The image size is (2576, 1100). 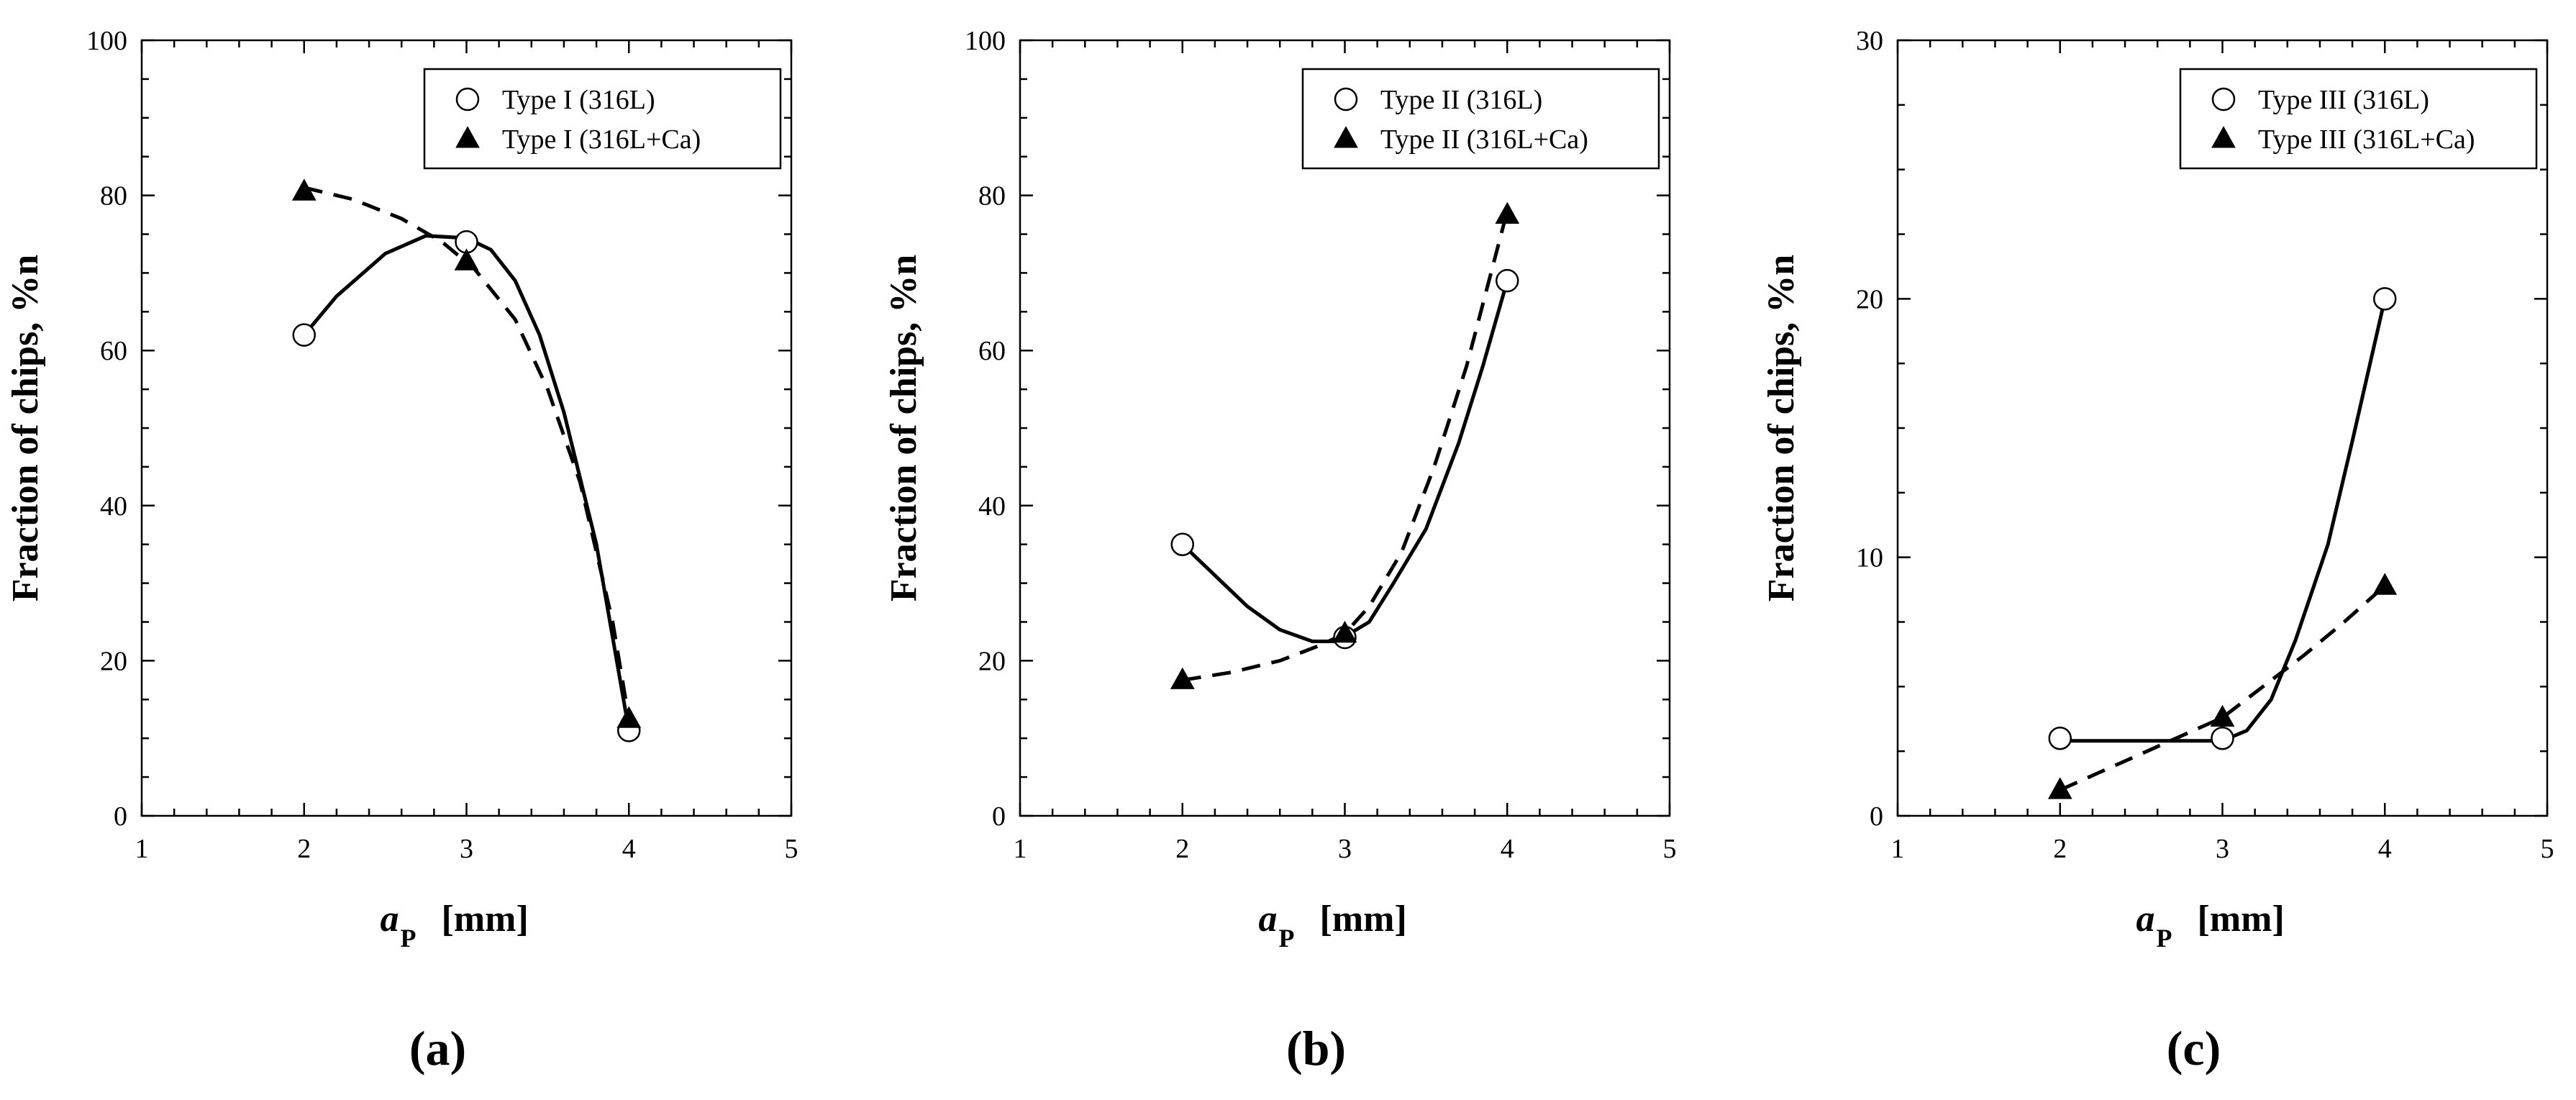 What do you see at coordinates (601, 139) in the screenshot?
I see `legend-label-2: Type I (316L+Ca)` at bounding box center [601, 139].